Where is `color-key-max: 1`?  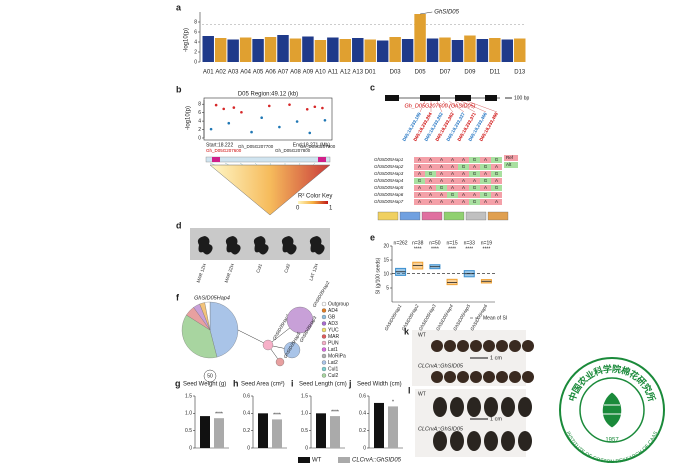 color-key-max: 1 is located at coordinates (331, 209).